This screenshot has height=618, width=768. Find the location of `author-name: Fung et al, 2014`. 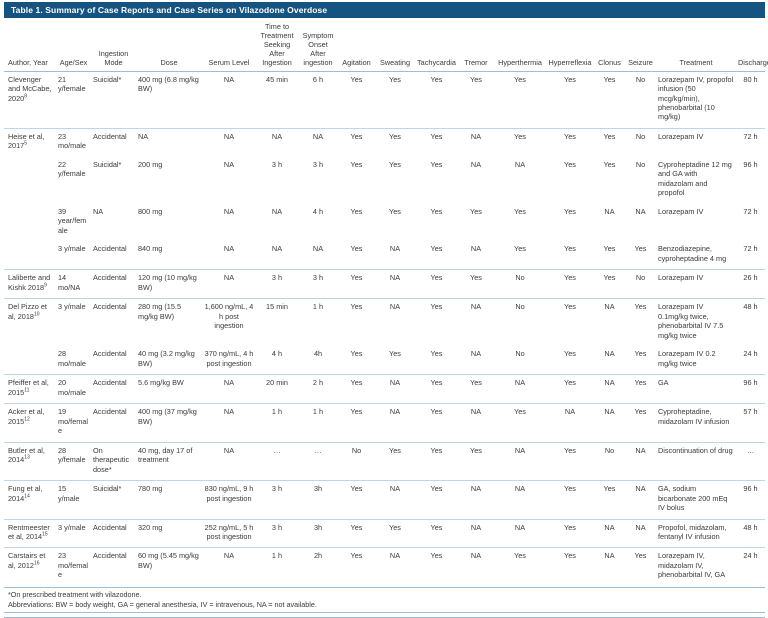

author-name: Fung et al, 2014 is located at coordinates (25, 493).